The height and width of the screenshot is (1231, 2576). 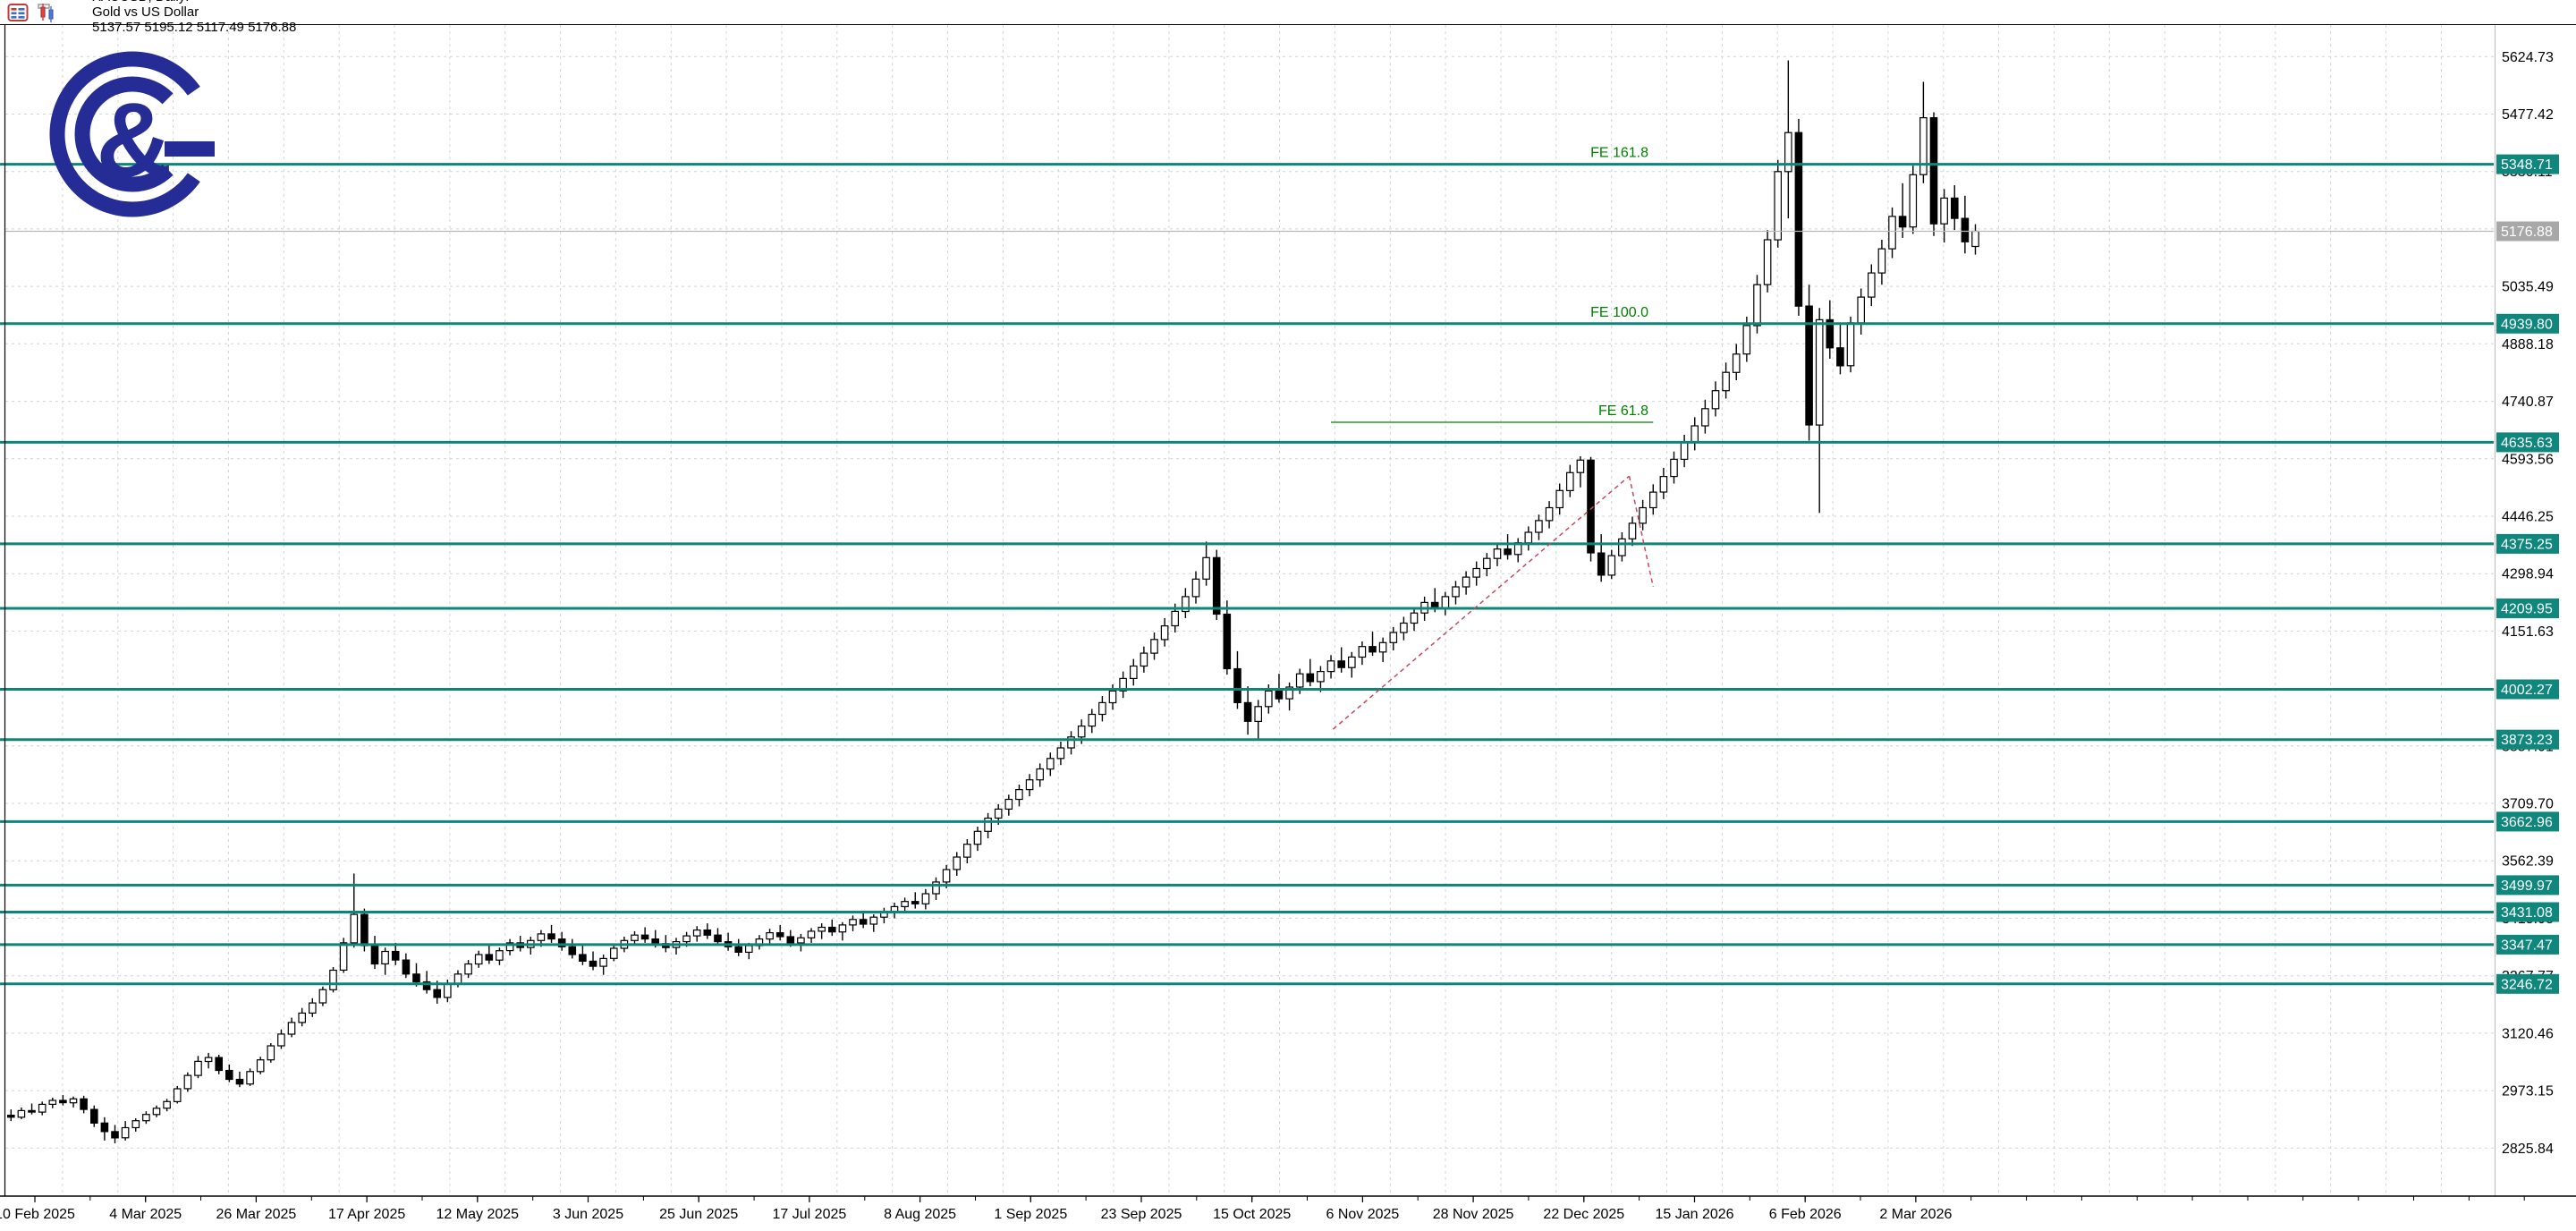 I want to click on svg-text: 3246.72, so click(x=2527, y=984).